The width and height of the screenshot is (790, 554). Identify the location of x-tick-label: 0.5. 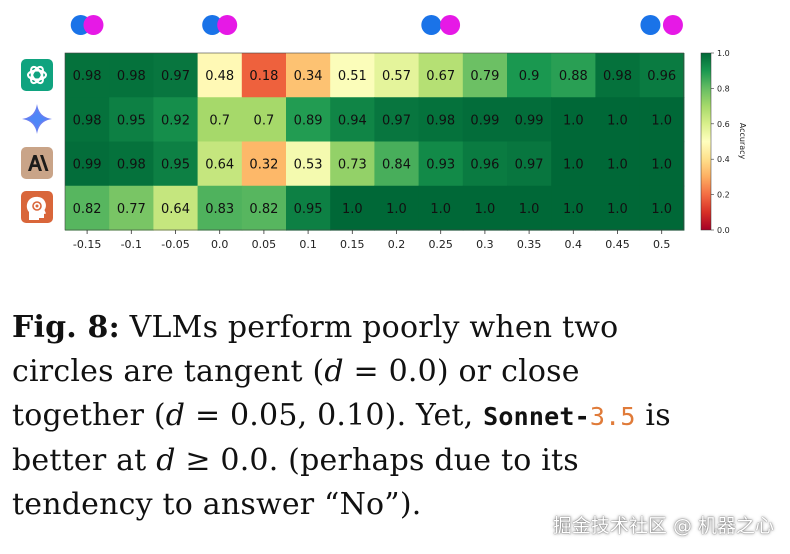
(662, 244).